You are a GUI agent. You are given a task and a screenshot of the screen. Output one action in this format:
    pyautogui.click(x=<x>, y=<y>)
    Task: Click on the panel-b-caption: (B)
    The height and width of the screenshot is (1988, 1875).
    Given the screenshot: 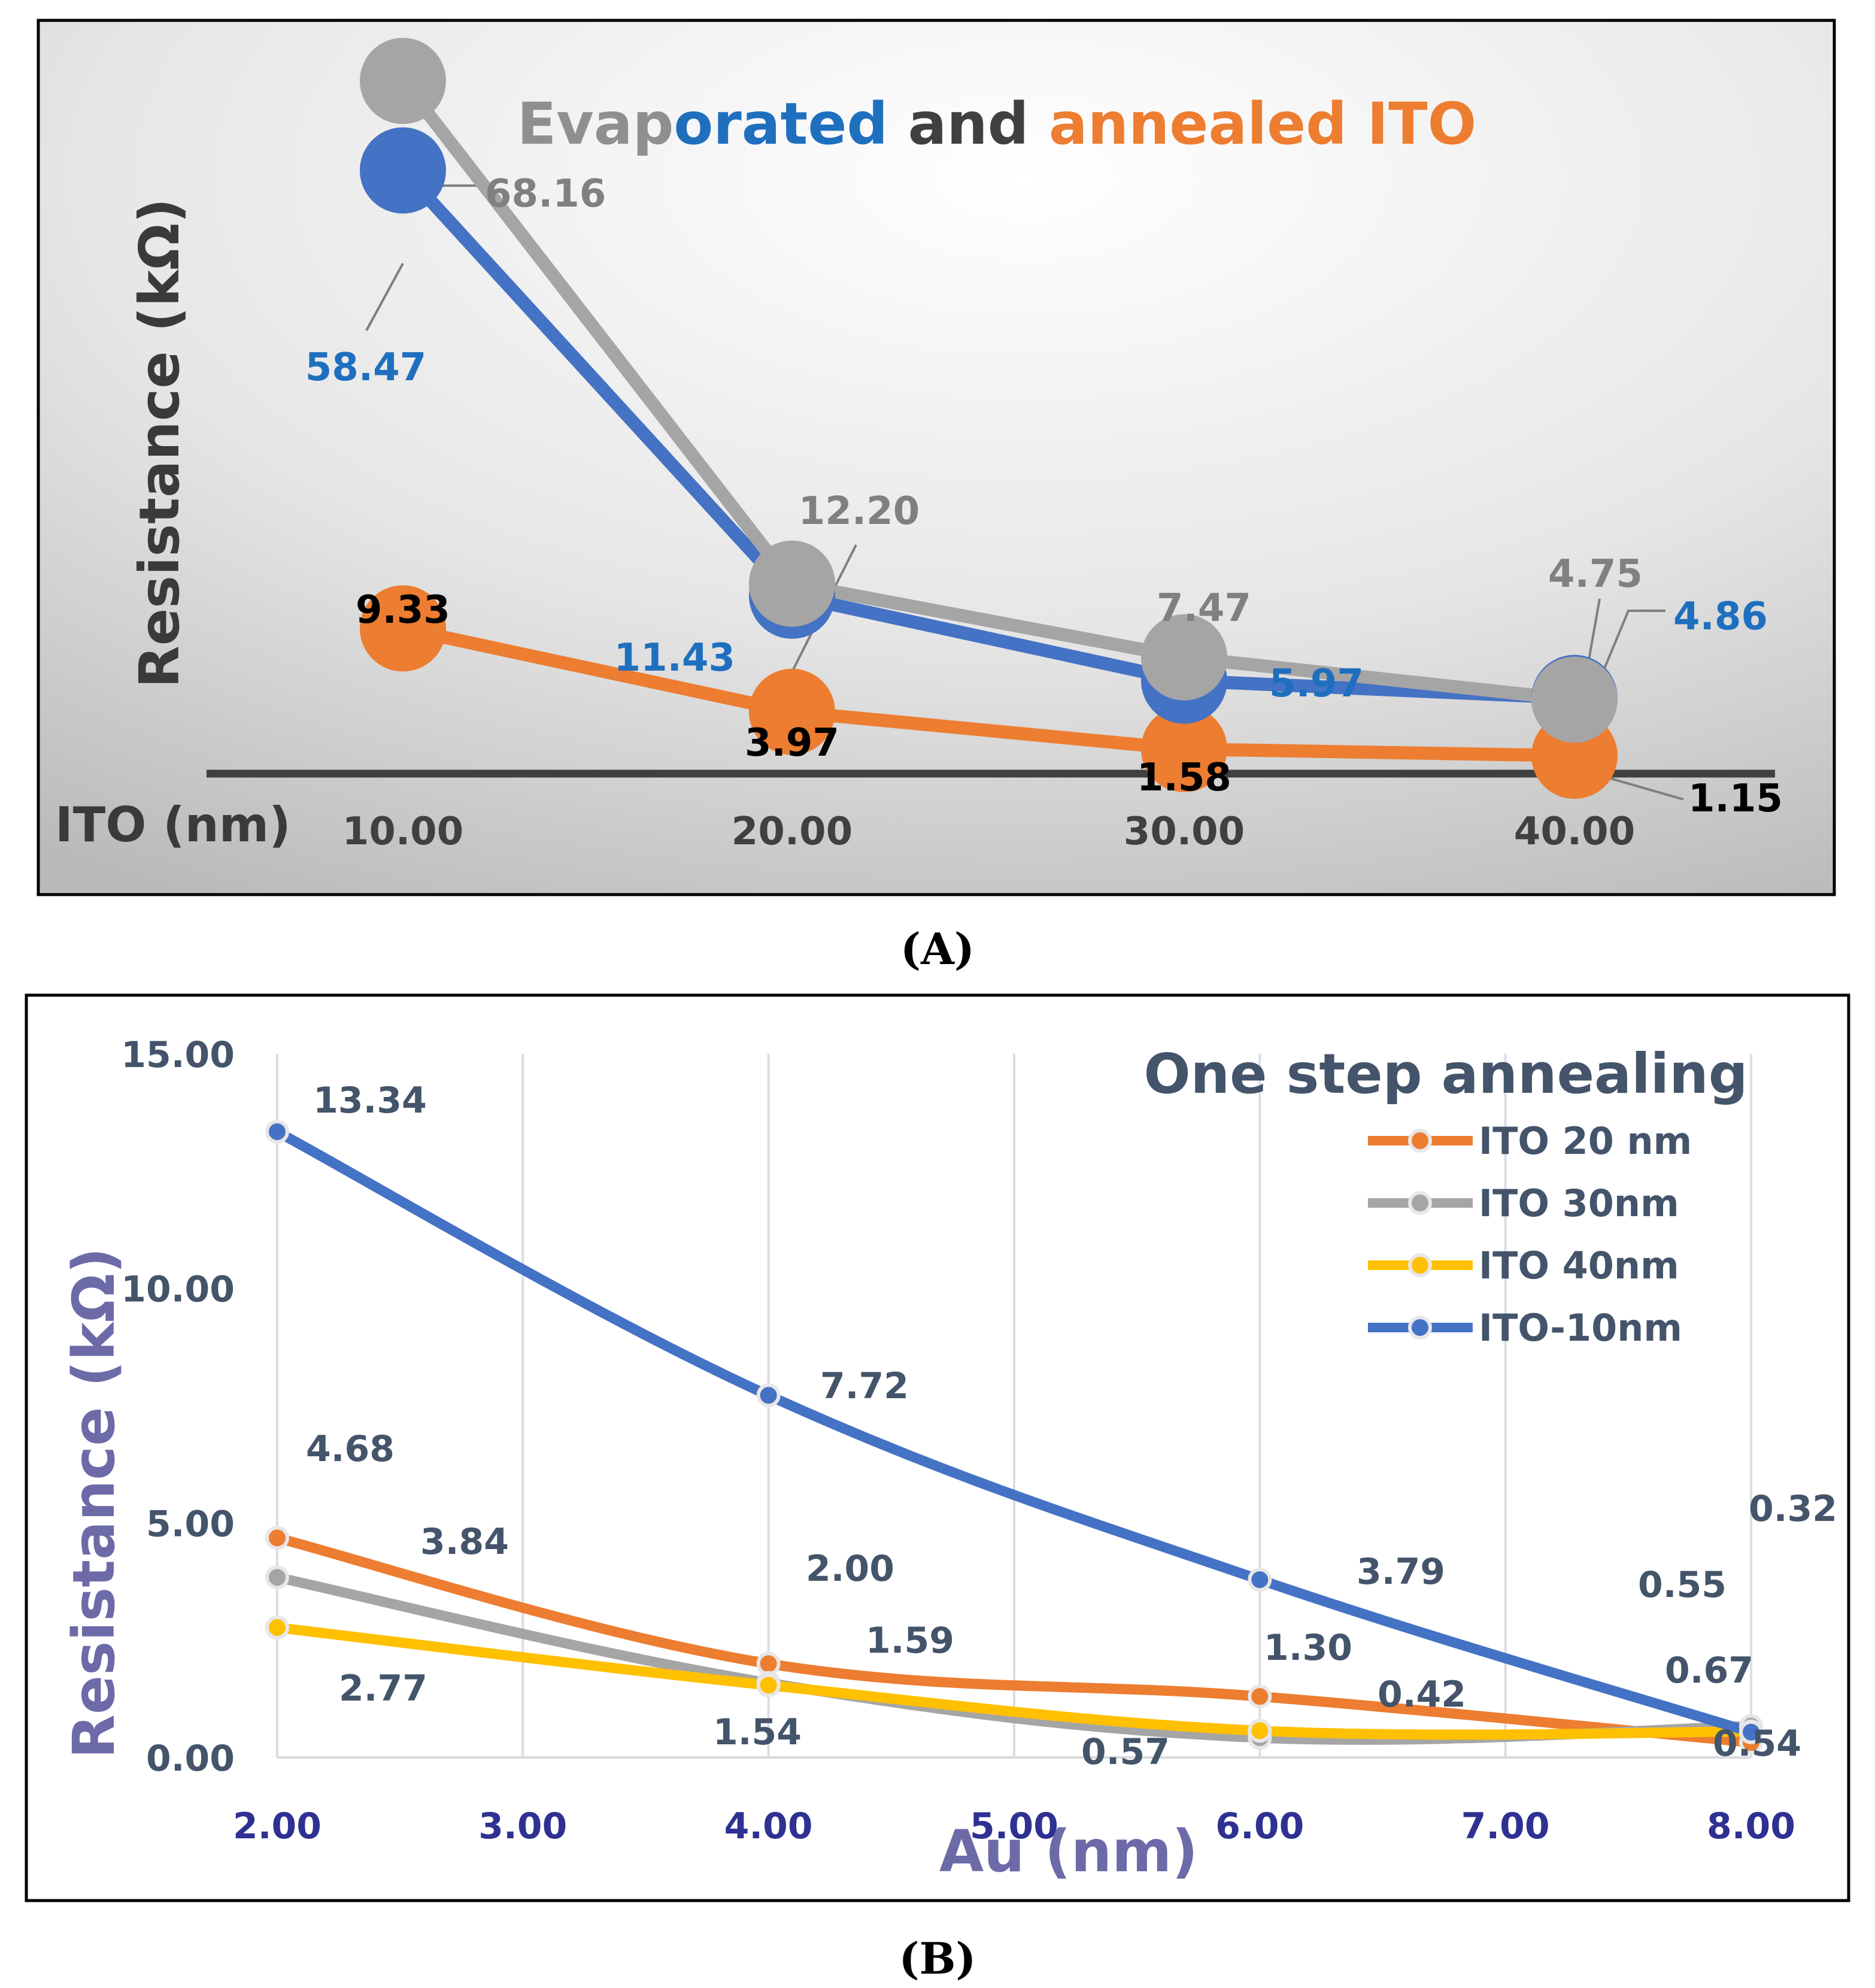 What is the action you would take?
    pyautogui.click(x=938, y=1959)
    